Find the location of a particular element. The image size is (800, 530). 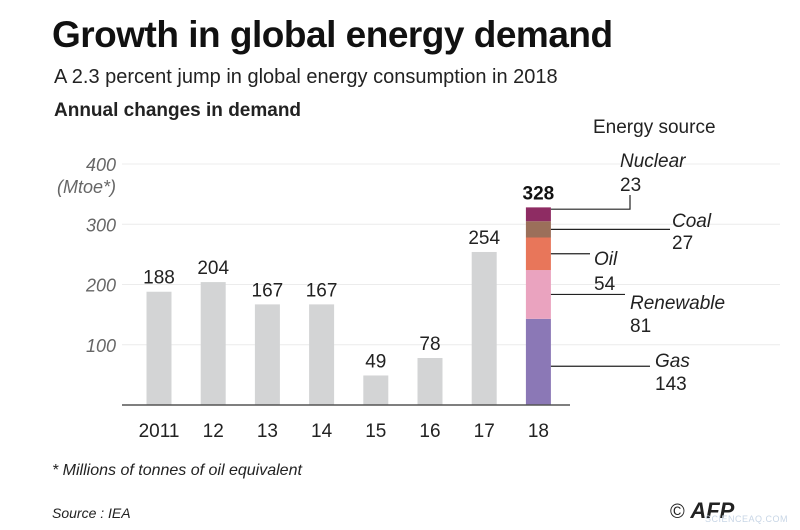

x-tick-label: 16 is located at coordinates (429, 431).